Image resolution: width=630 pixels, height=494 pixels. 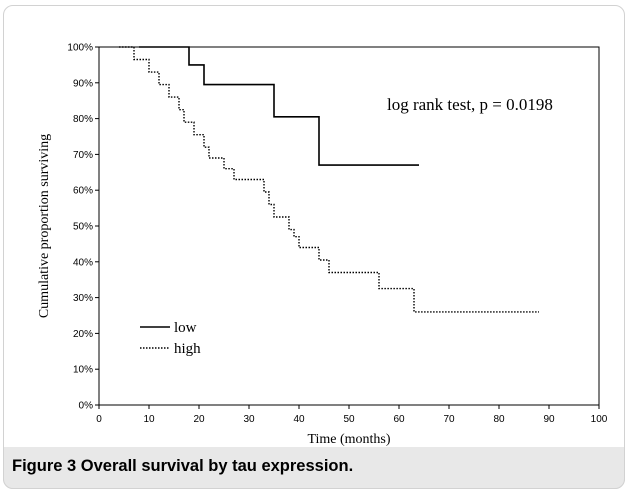 What do you see at coordinates (44, 466) in the screenshot?
I see `caption-label: Figure 3` at bounding box center [44, 466].